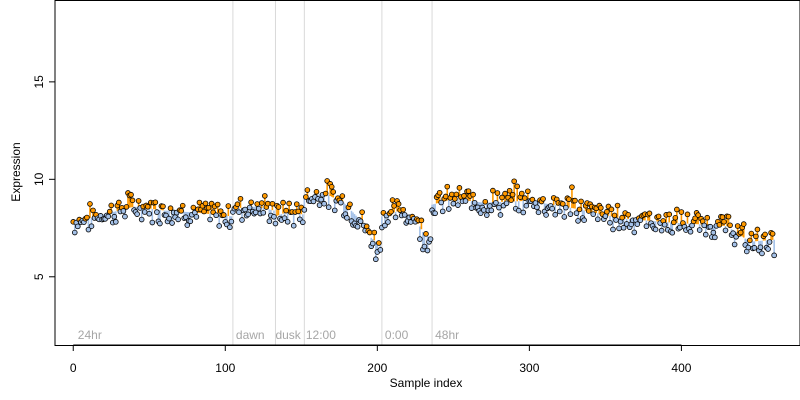 This screenshot has height=400, width=800. What do you see at coordinates (90, 335) in the screenshot?
I see `phase-label: 24hr` at bounding box center [90, 335].